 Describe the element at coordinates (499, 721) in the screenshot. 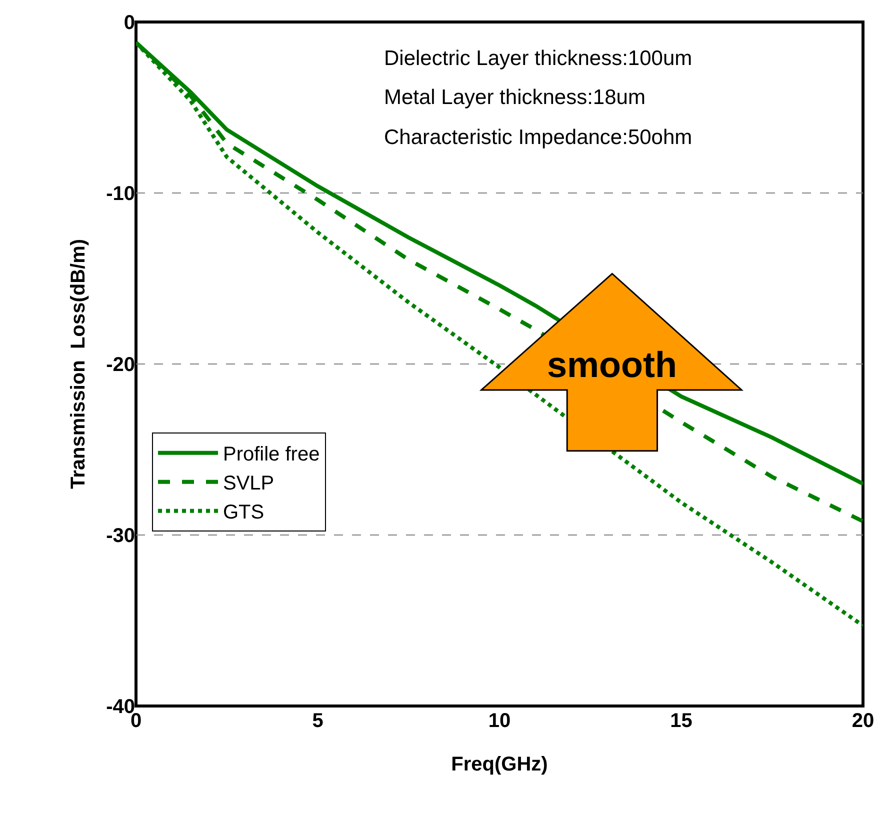

I see `x-tick-label: 10` at that location.